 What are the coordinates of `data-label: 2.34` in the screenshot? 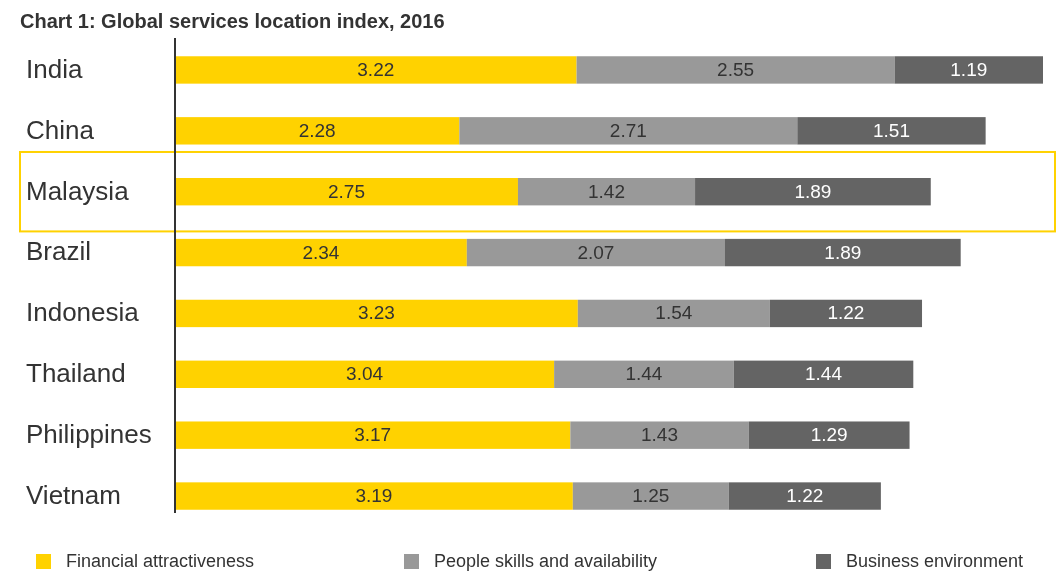 It's located at (321, 252).